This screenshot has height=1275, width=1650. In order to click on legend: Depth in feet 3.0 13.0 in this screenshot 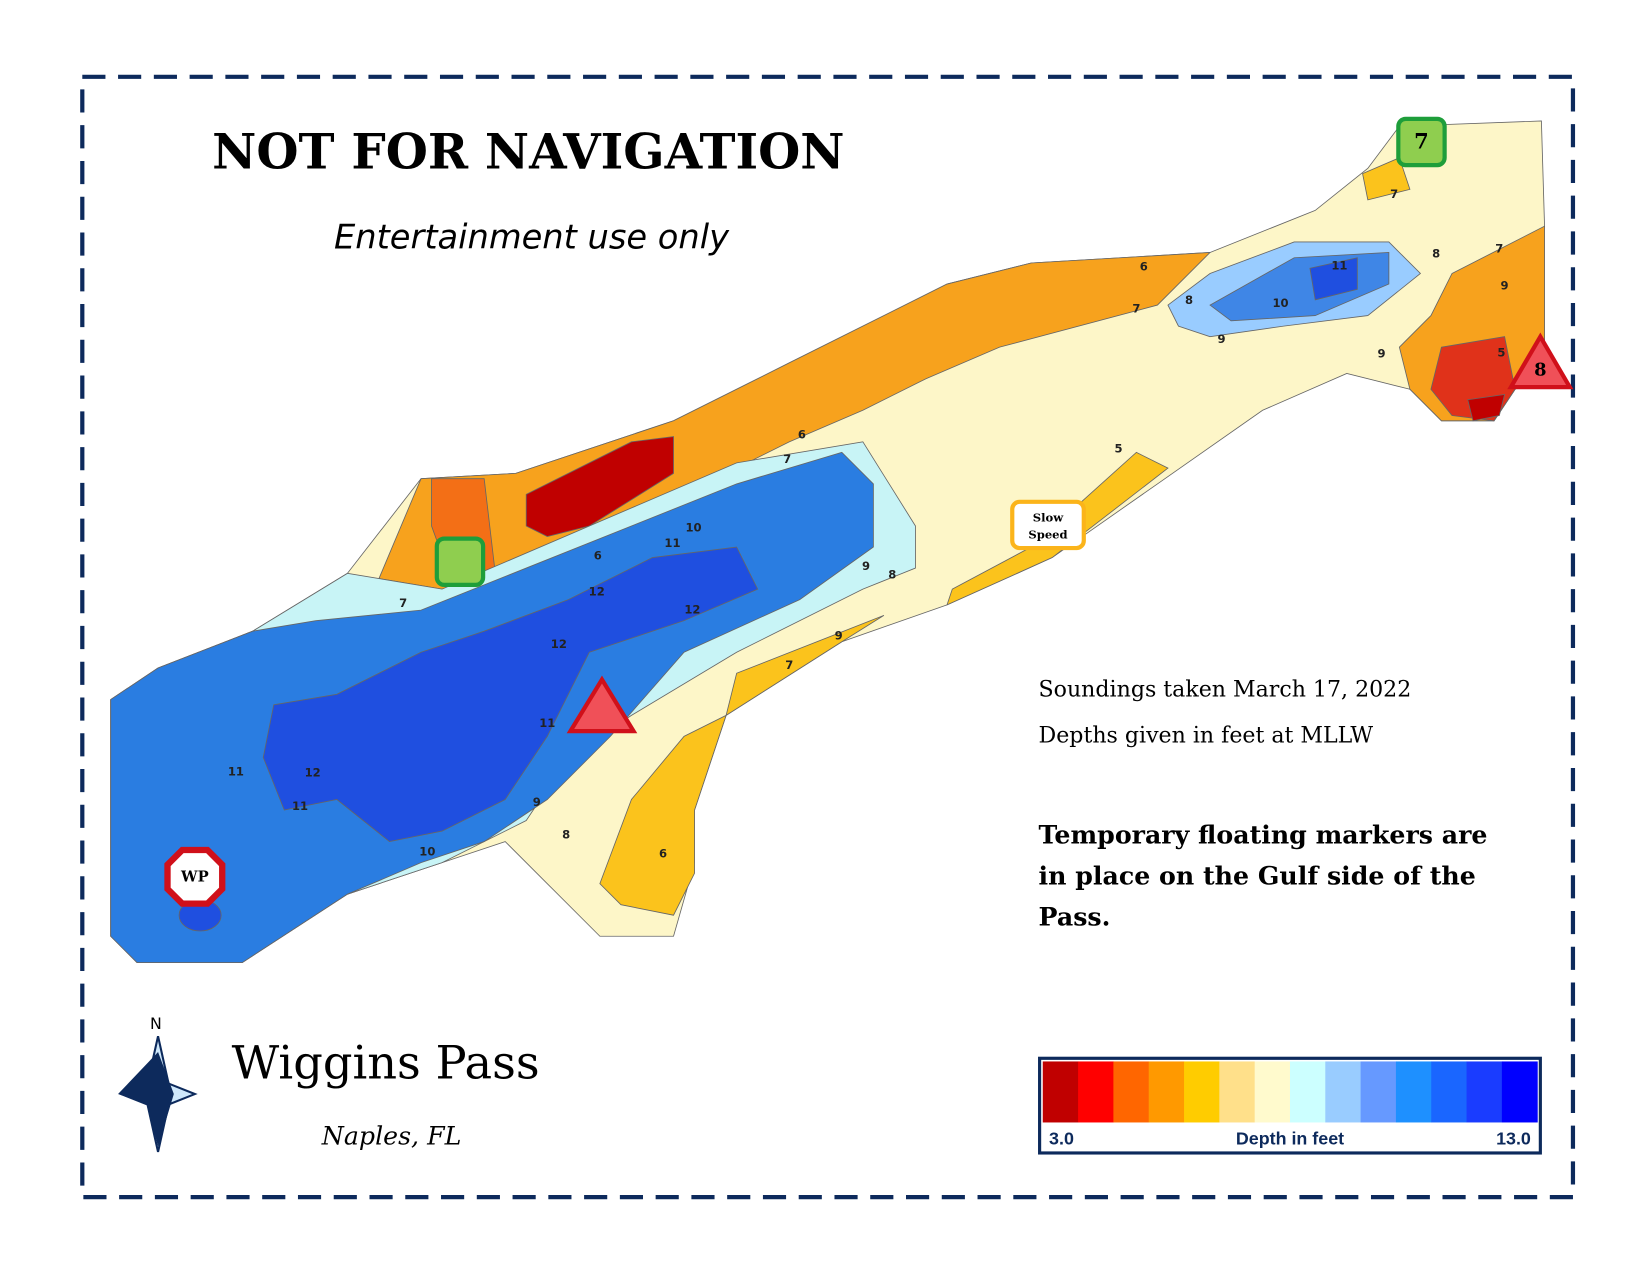, I will do `click(1290, 1105)`.